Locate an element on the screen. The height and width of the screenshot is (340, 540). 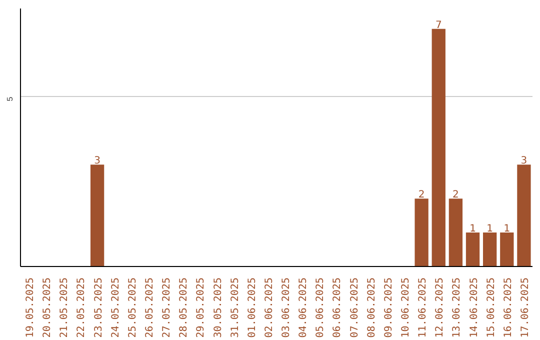
x-tick-label: 25.05.2025 is located at coordinates (132, 307).